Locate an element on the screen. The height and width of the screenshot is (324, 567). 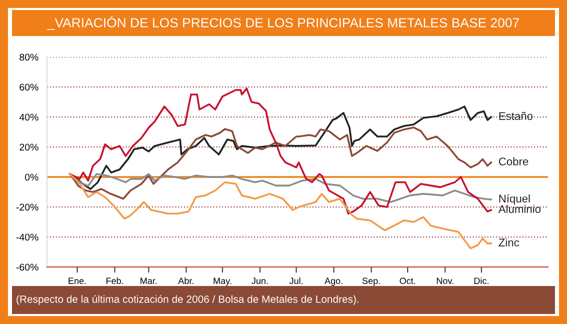
x-tick-label: Ene. is located at coordinates (77, 281).